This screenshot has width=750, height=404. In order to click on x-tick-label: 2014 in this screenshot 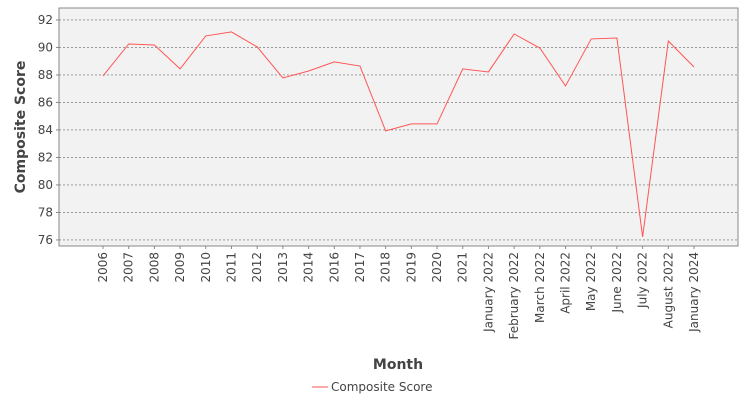, I will do `click(309, 267)`.